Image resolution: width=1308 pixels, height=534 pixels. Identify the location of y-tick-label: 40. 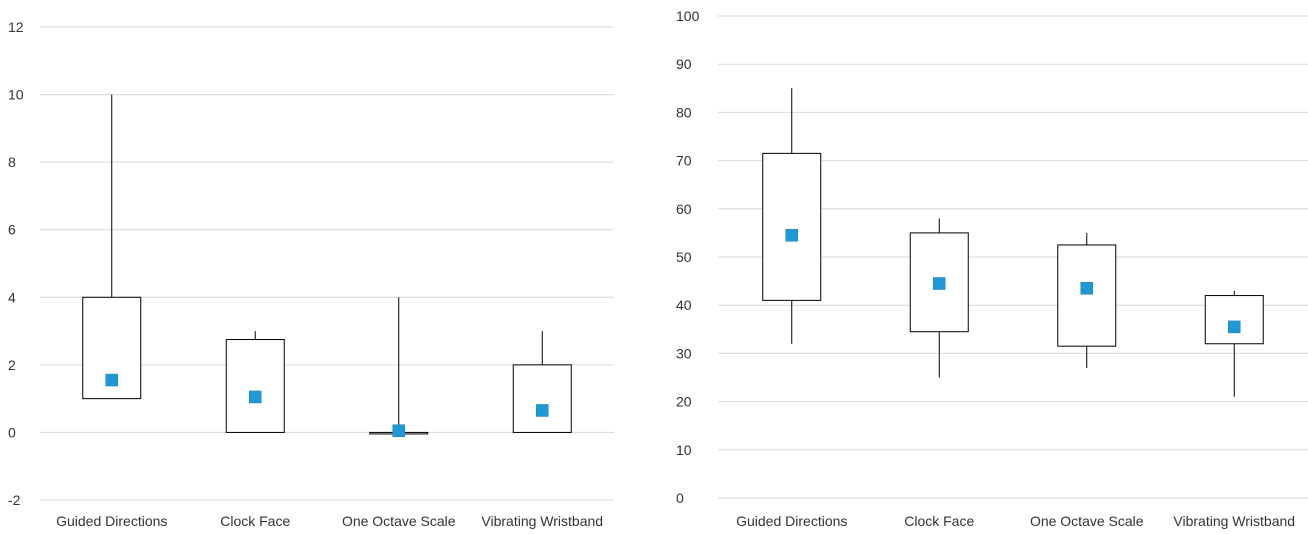
(684, 305).